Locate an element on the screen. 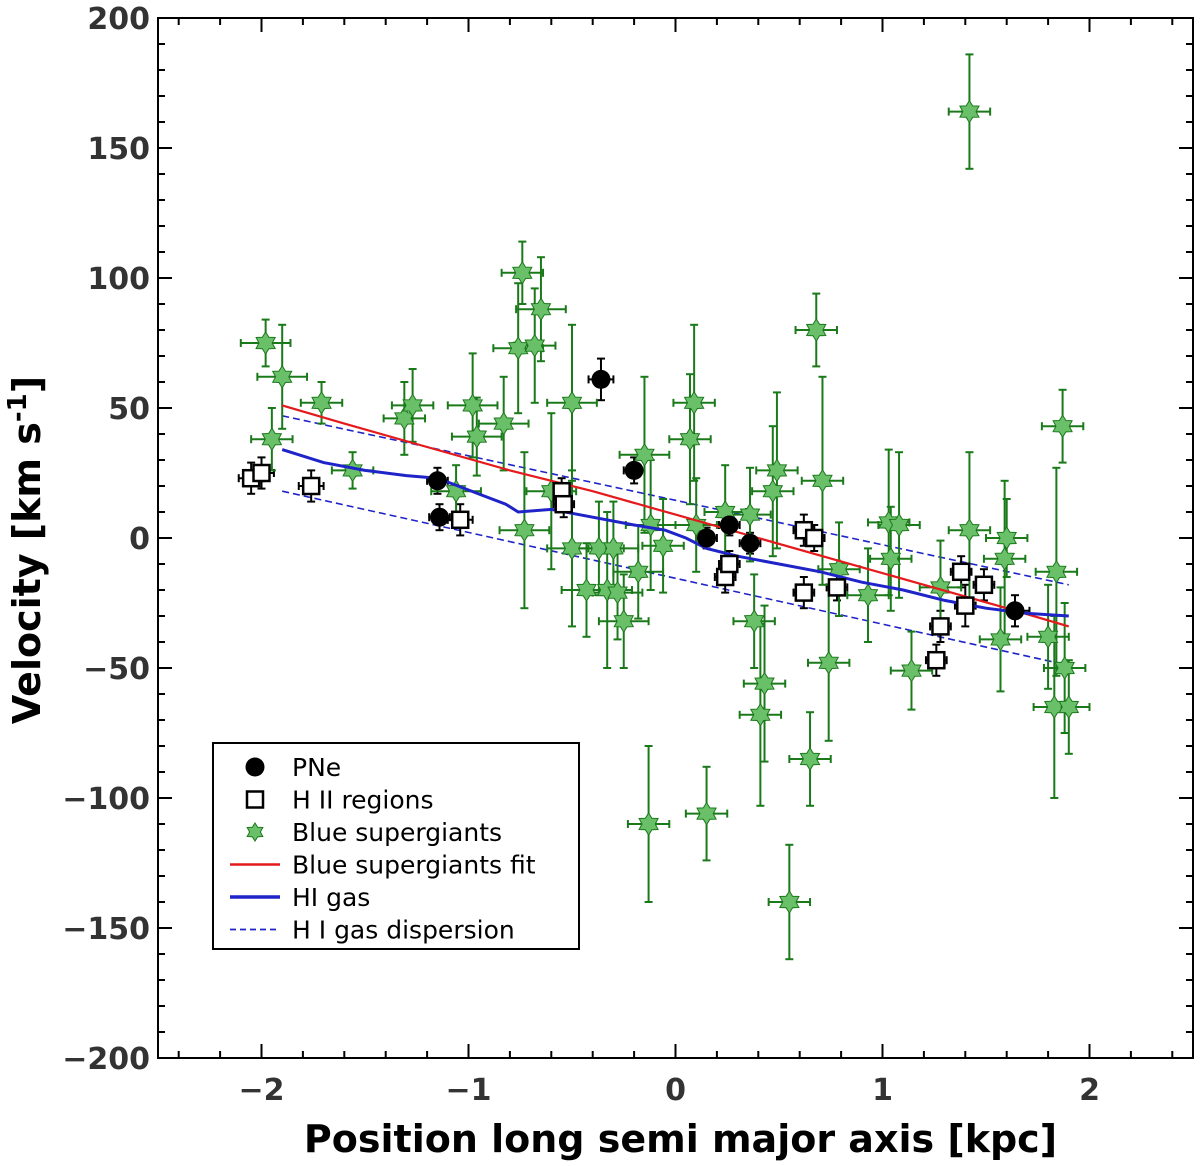 The width and height of the screenshot is (1200, 1166). y-tick-label: −200 is located at coordinates (106, 1059).